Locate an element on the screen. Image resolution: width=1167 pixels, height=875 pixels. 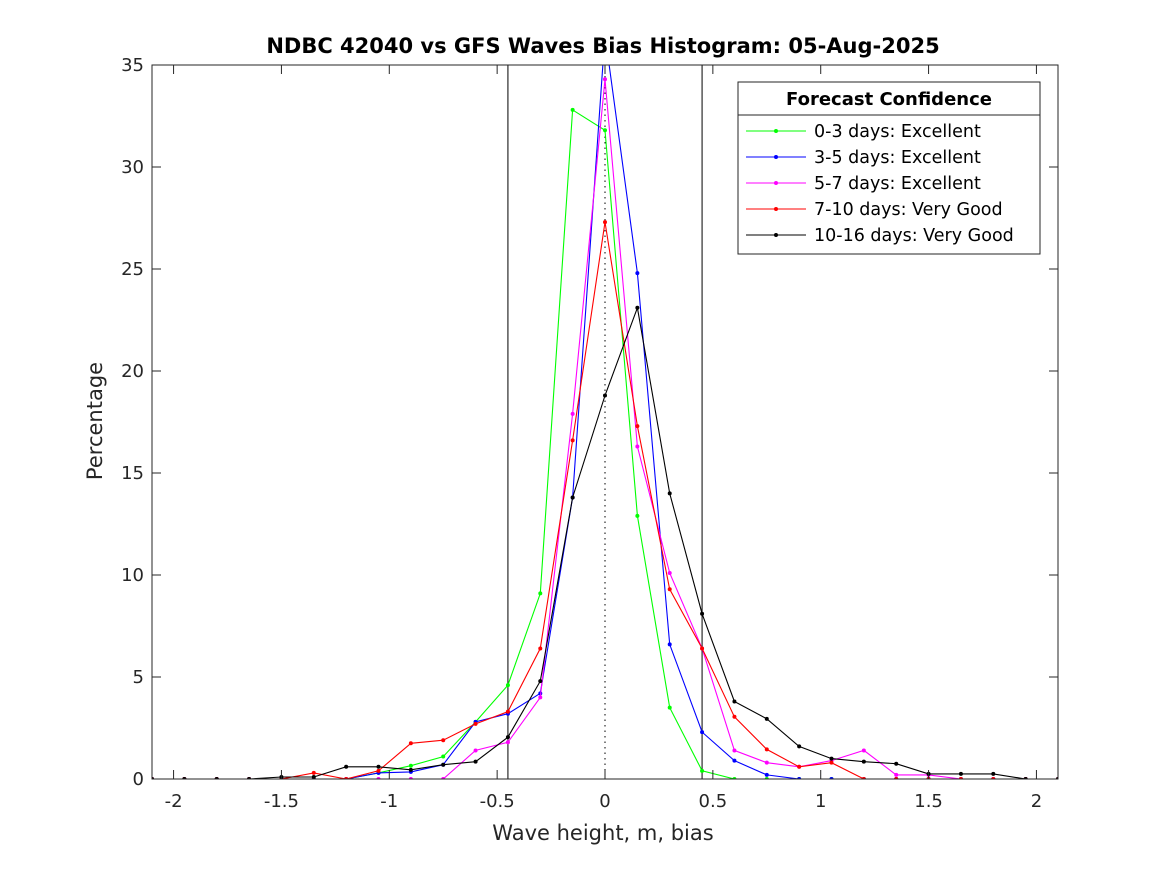
legend-label: 5-7 days: Excellent is located at coordinates (897, 184).